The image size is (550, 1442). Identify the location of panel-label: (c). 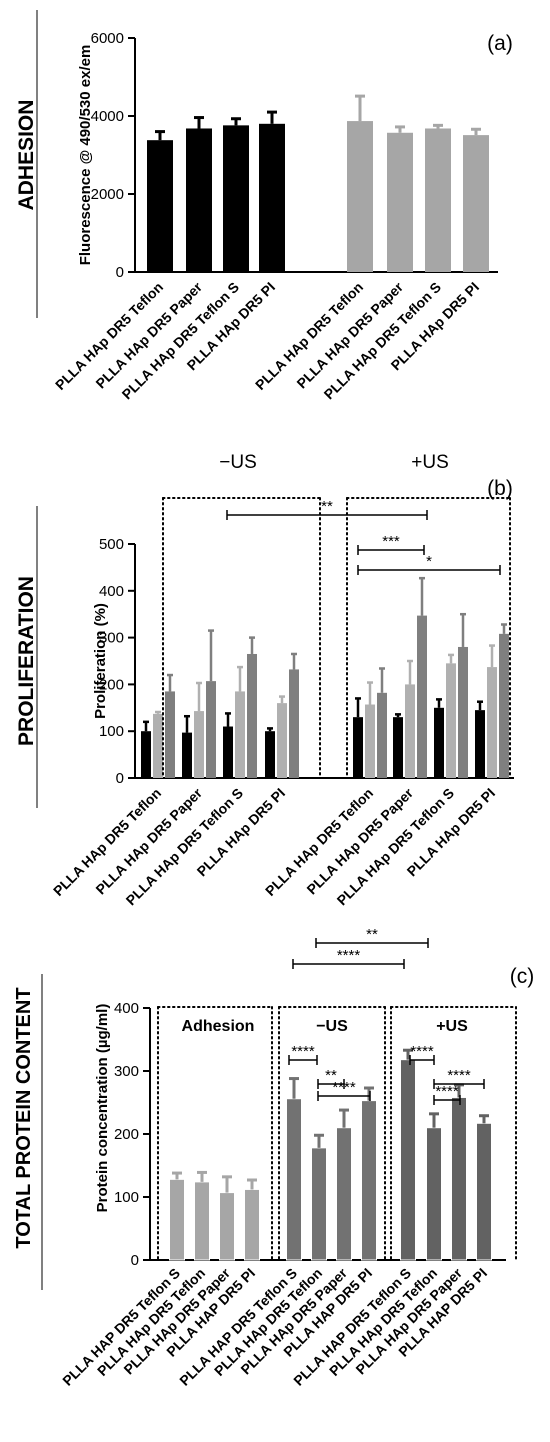
(522, 976).